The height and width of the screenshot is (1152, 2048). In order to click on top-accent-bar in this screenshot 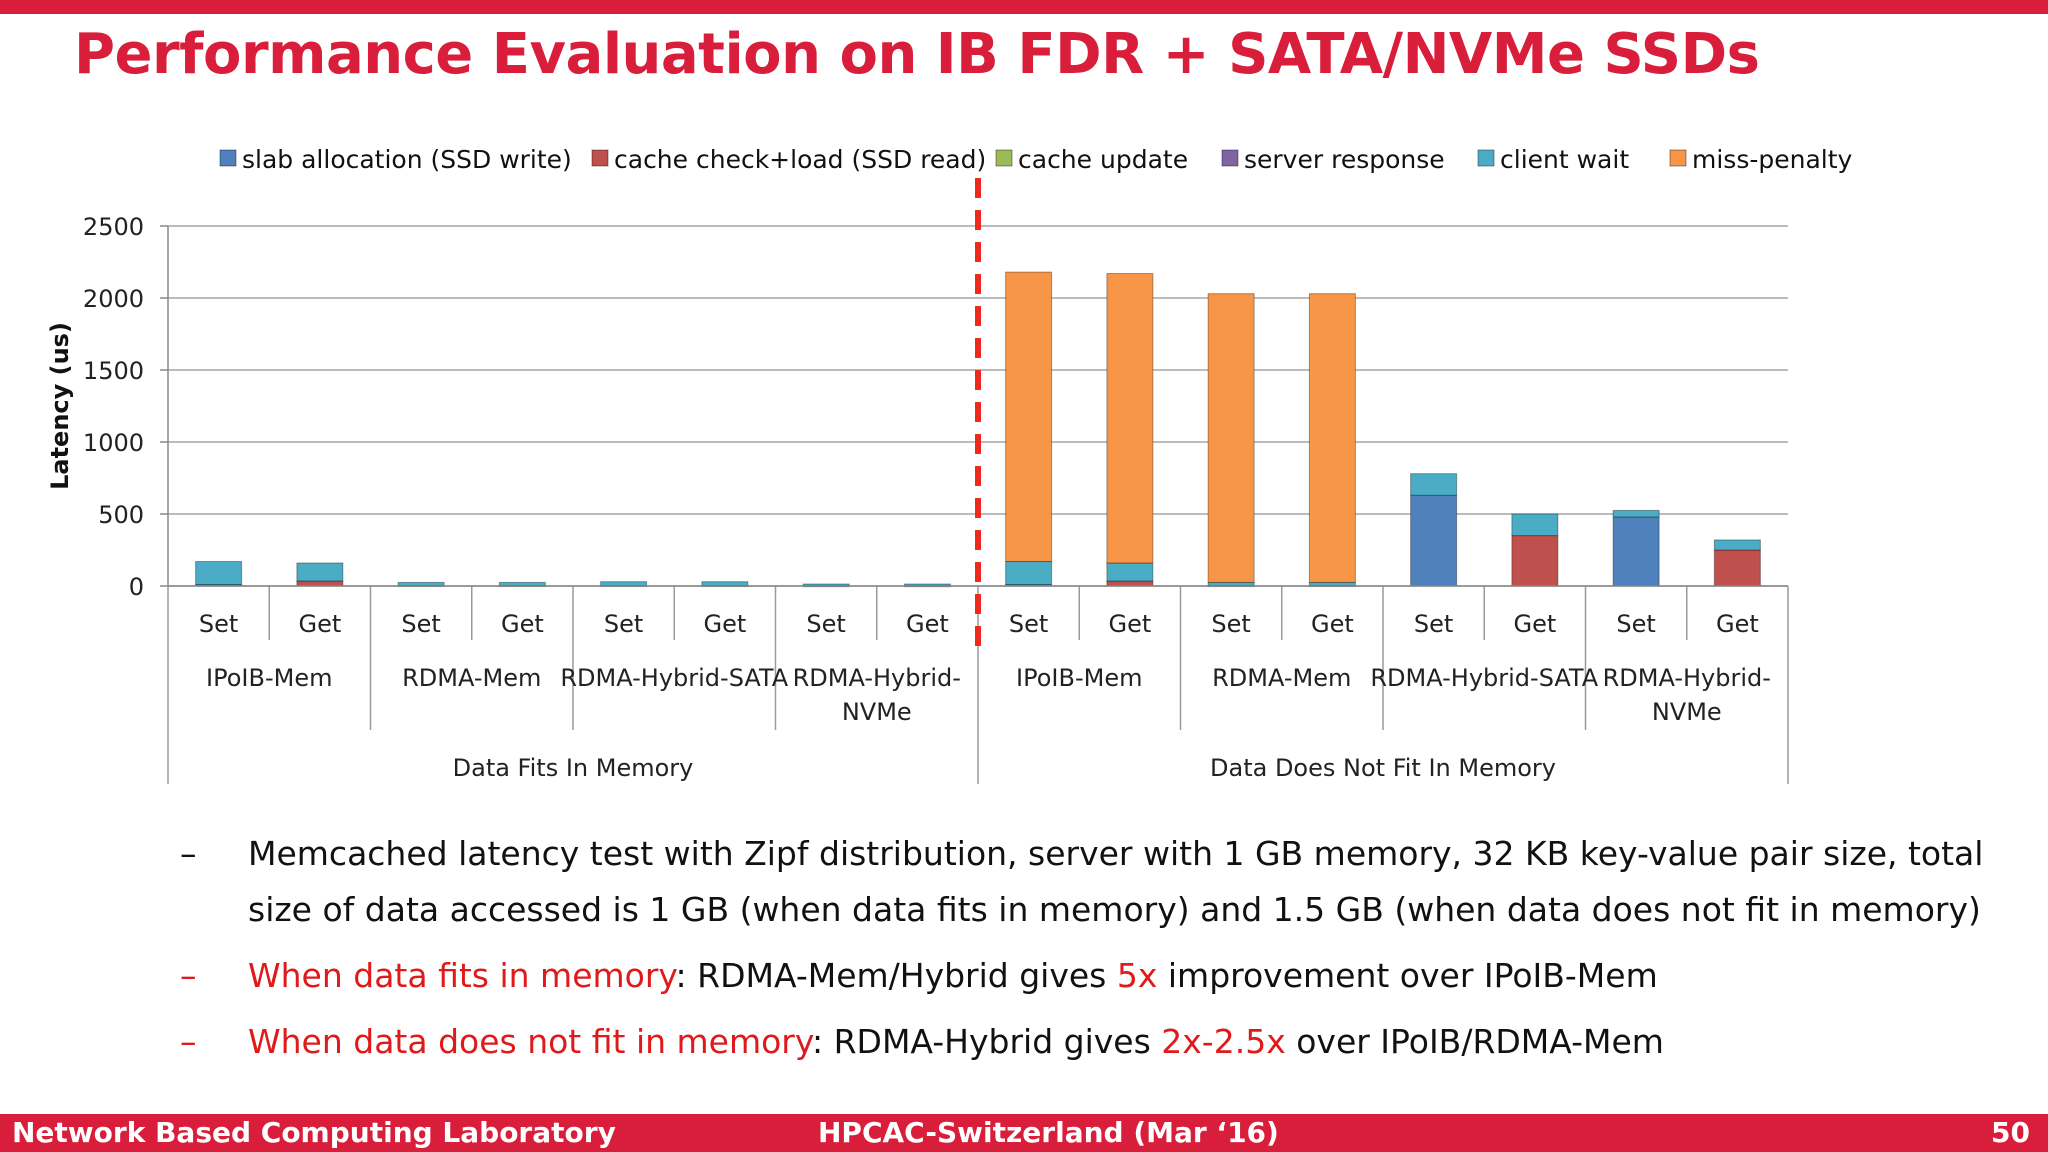, I will do `click(1024, 7)`.